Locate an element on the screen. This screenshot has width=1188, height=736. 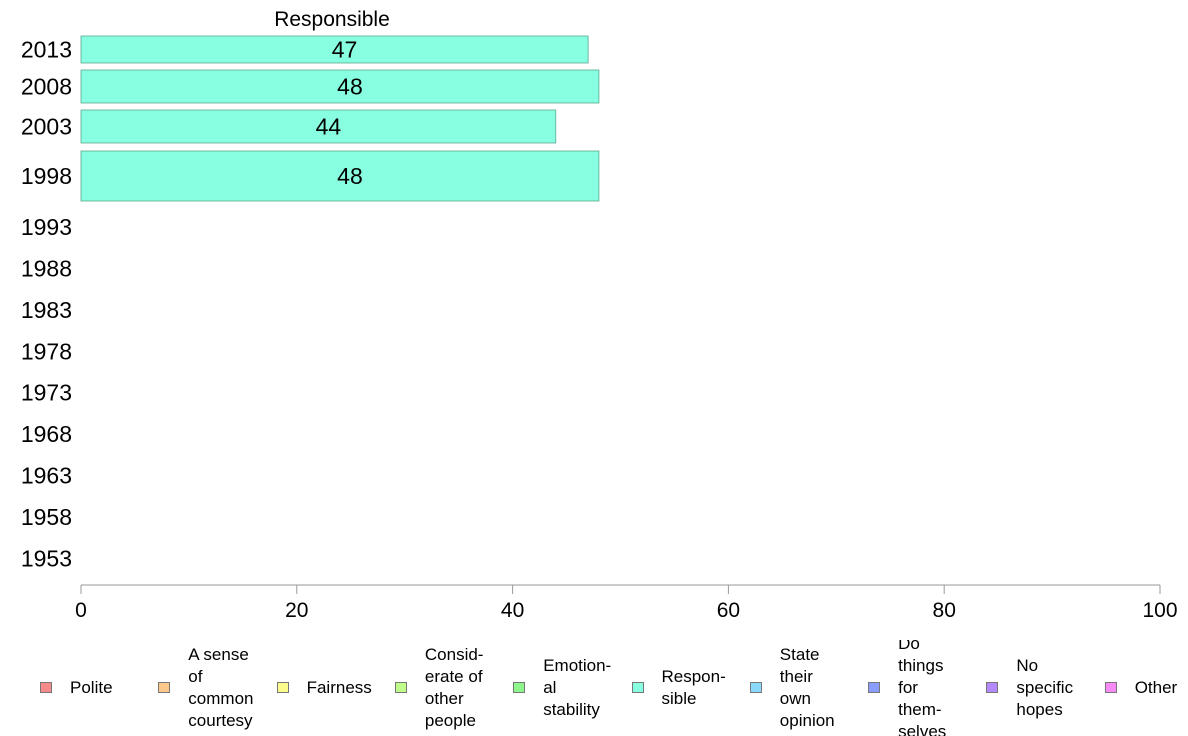
bar-value-label: 47 is located at coordinates (345, 50).